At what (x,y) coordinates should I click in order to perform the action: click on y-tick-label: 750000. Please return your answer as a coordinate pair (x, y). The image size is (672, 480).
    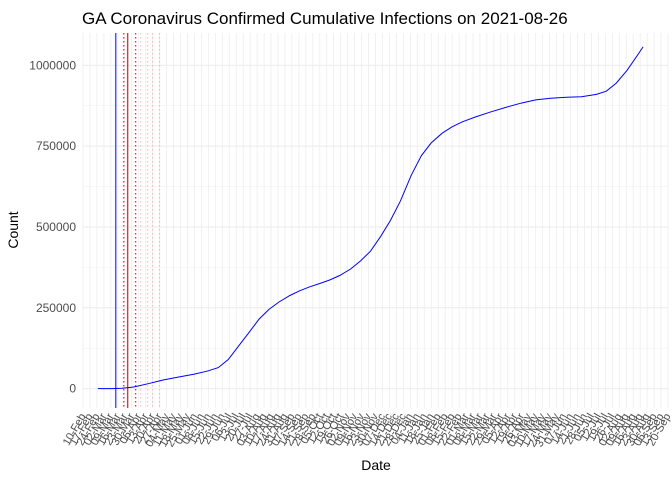
    Looking at the image, I should click on (56, 146).